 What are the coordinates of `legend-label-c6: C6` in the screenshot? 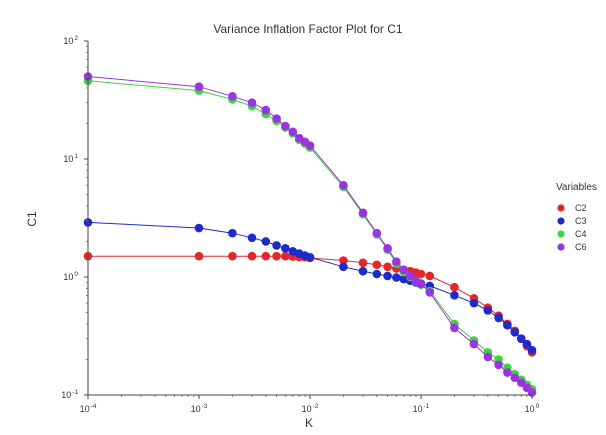 It's located at (581, 247).